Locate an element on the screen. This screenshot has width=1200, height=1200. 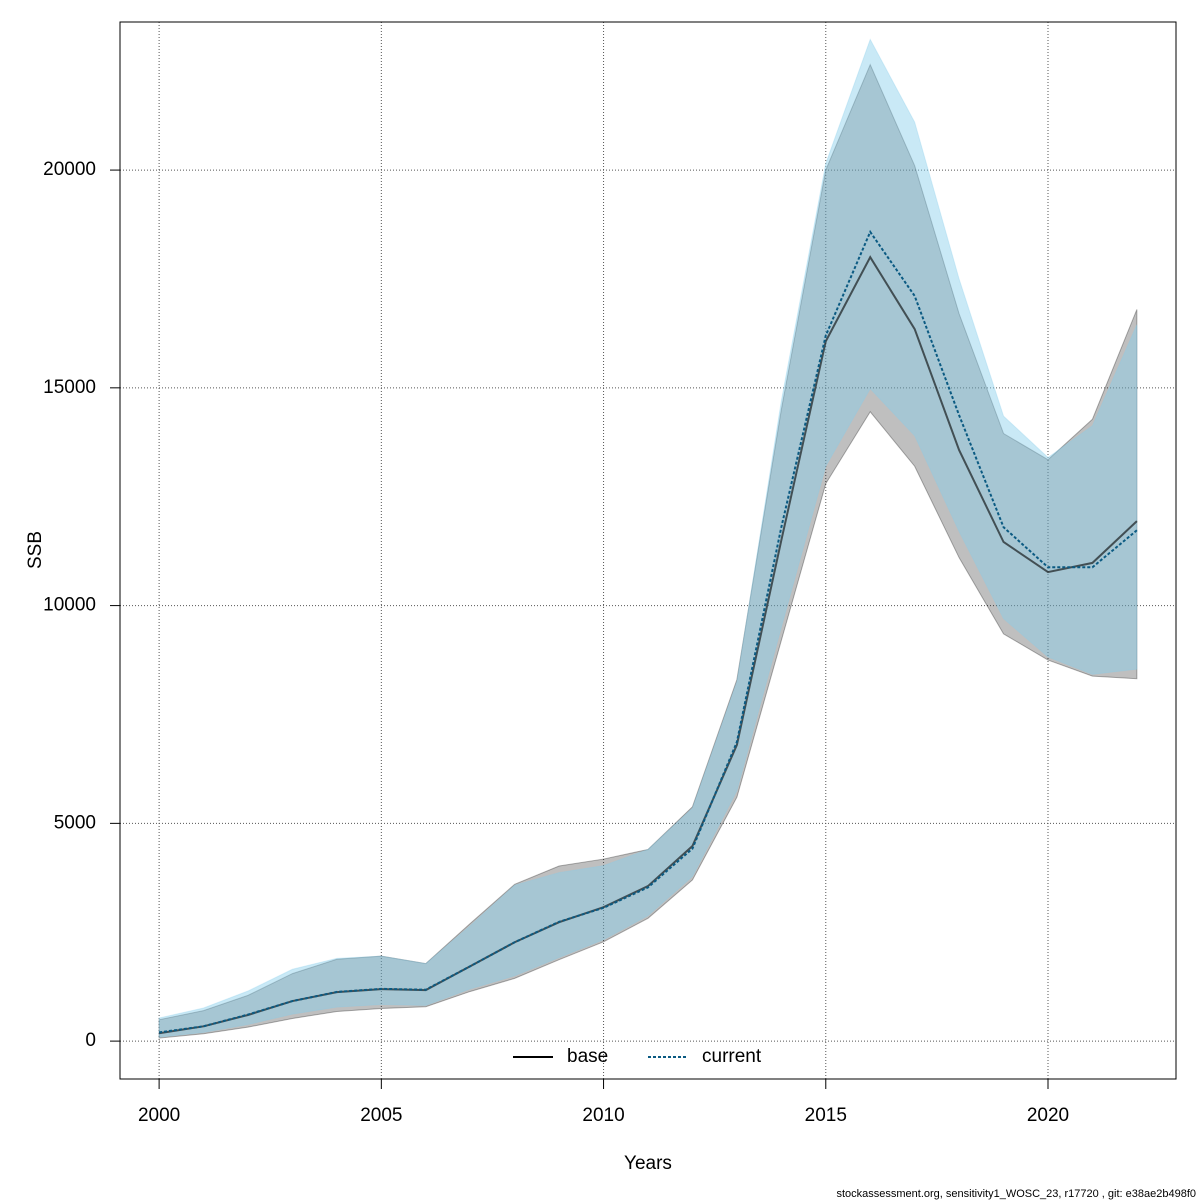
x-tick-label: 2000 is located at coordinates (159, 1115).